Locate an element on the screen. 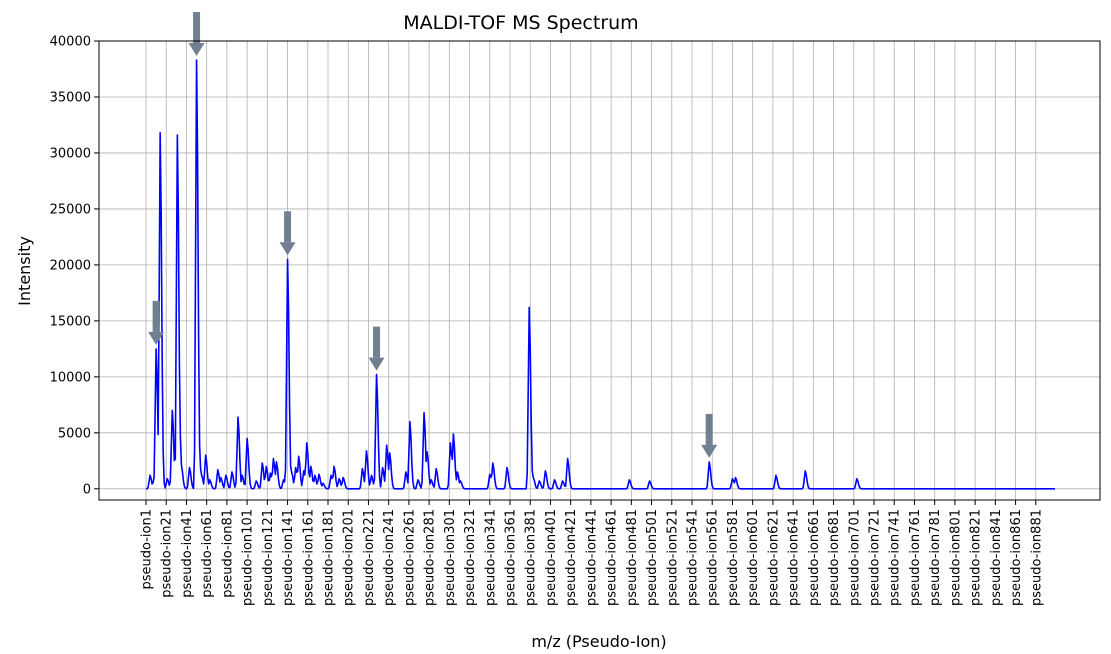  x-tick-label: pseudo-ion601 is located at coordinates (753, 557).